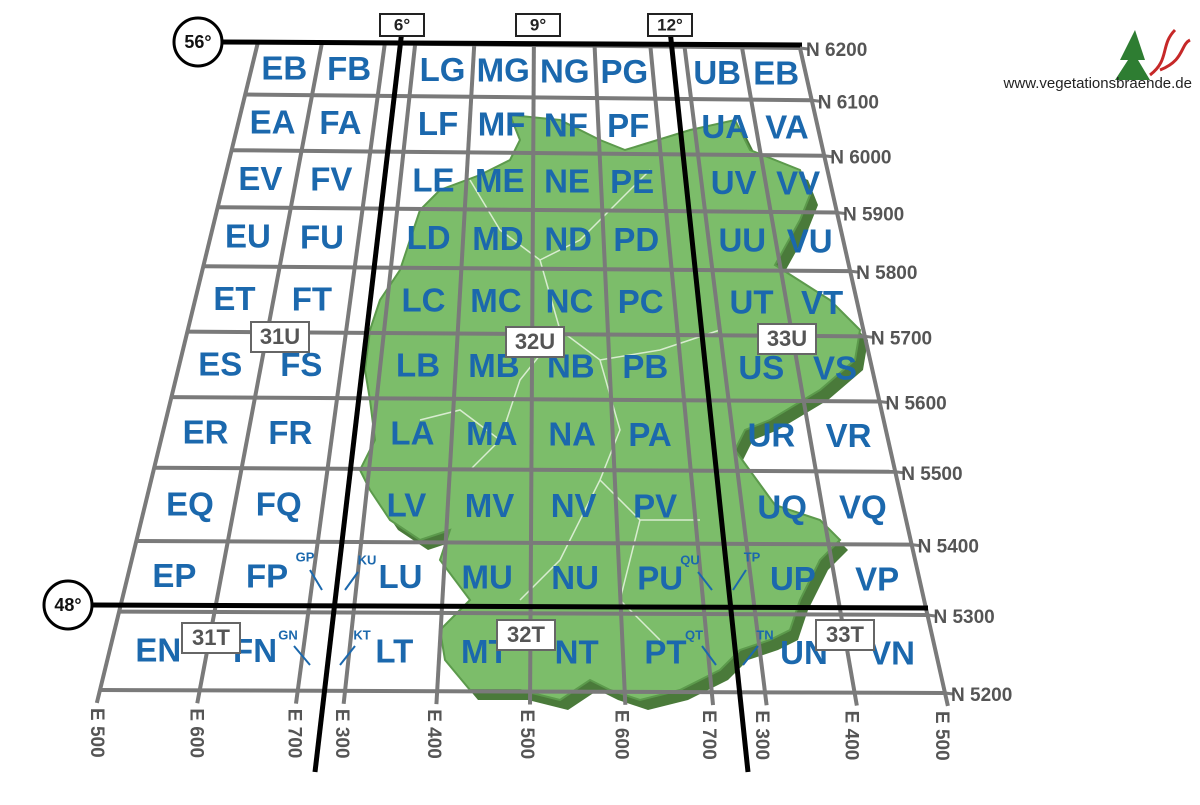 This screenshot has width=1200, height=805. Describe the element at coordinates (764, 634) in the screenshot. I see `small-cell-label: TN` at that location.